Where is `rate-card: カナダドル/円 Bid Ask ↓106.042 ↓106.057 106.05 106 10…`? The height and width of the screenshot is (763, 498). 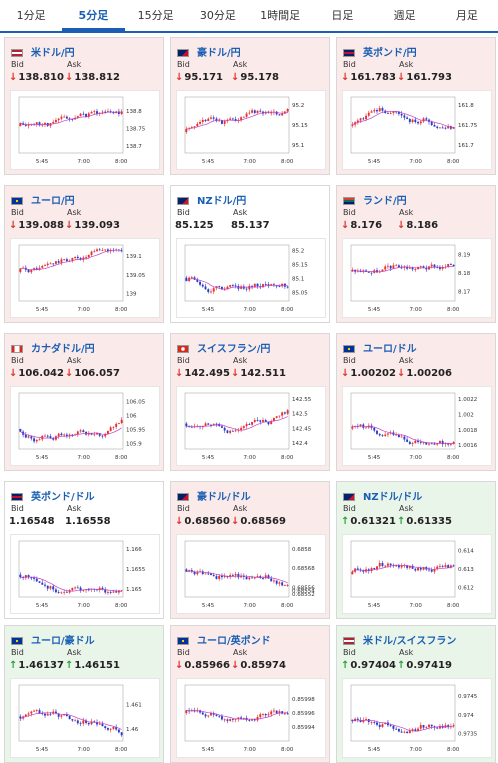 rate-card: カナダドル/円 Bid Ask ↓106.042 ↓106.057 106.05 106 10… is located at coordinates (84, 402).